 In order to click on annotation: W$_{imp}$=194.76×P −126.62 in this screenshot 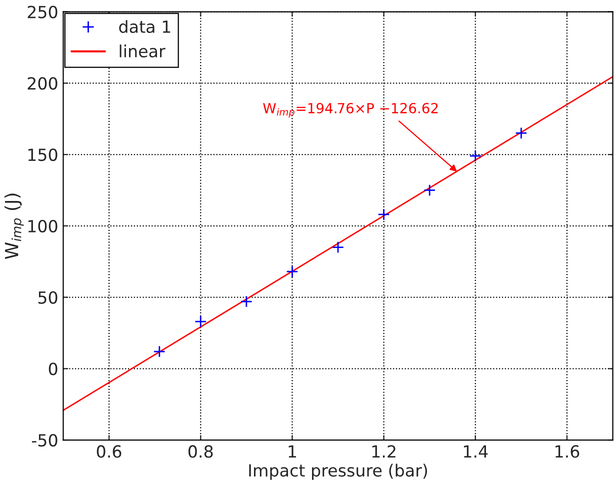, I will do `click(350, 110)`.